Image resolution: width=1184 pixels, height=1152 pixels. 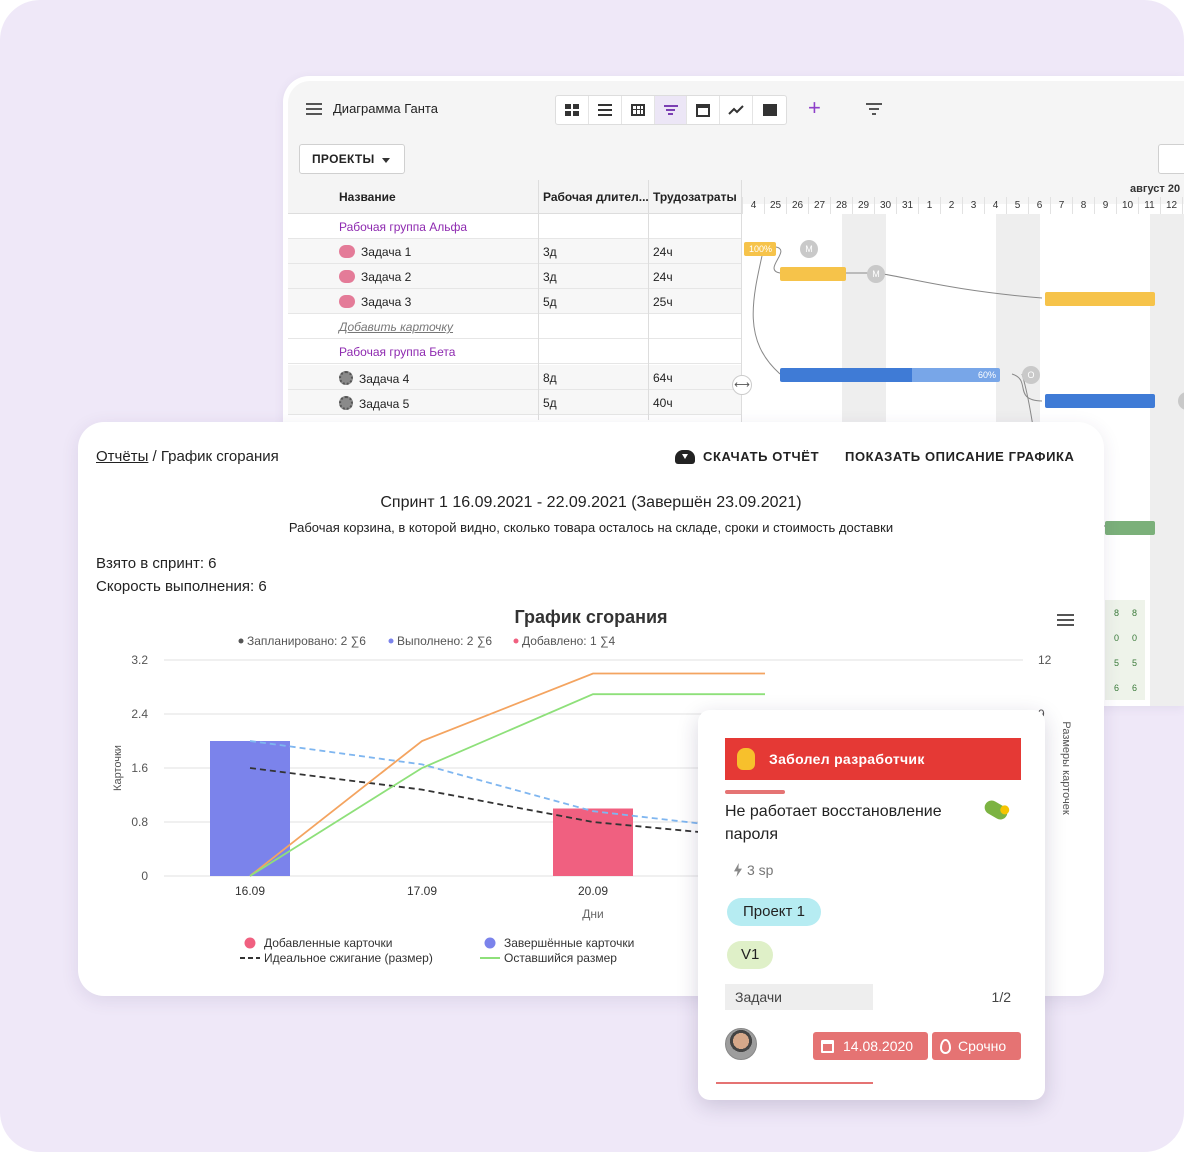 I want to click on task-row: Задача 3 5д 25ч, so click(x=515, y=301).